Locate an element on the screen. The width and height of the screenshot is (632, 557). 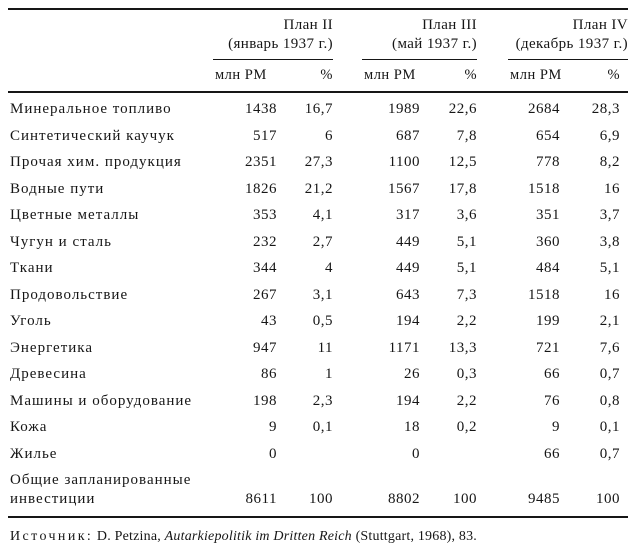
value-cell: 360 is located at coordinates (548, 241).